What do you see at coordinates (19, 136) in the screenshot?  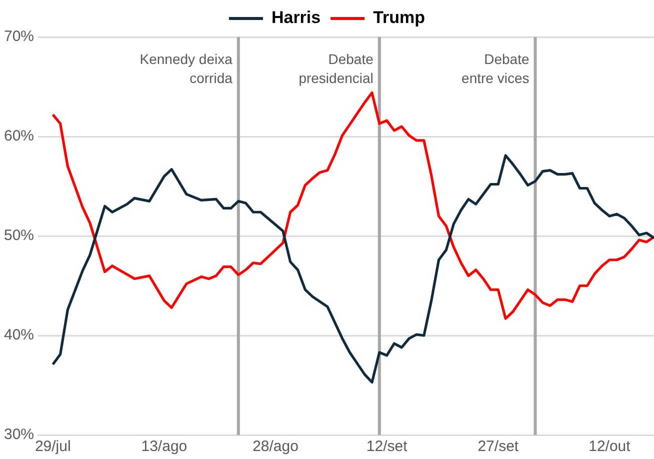 I see `y-tick-label: 60%` at bounding box center [19, 136].